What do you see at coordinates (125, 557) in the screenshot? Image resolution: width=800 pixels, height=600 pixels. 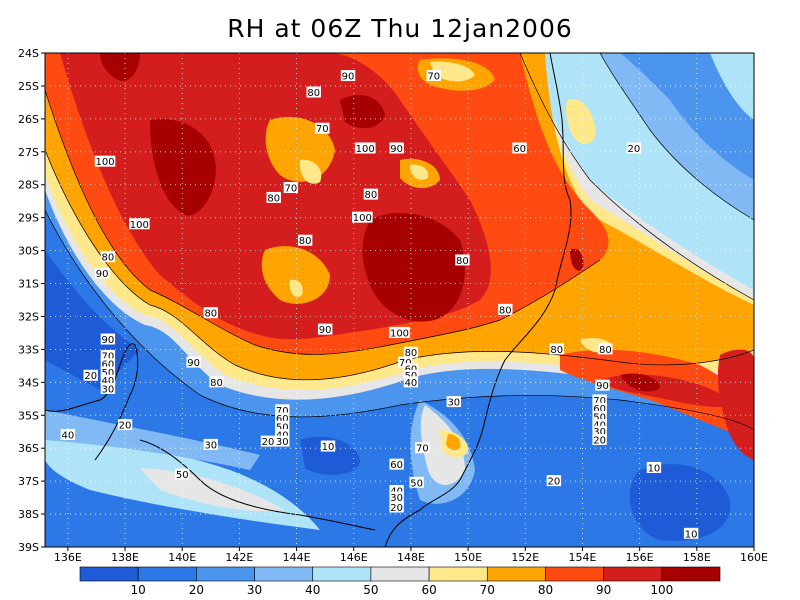 I see `x-tick-label: 138E` at bounding box center [125, 557].